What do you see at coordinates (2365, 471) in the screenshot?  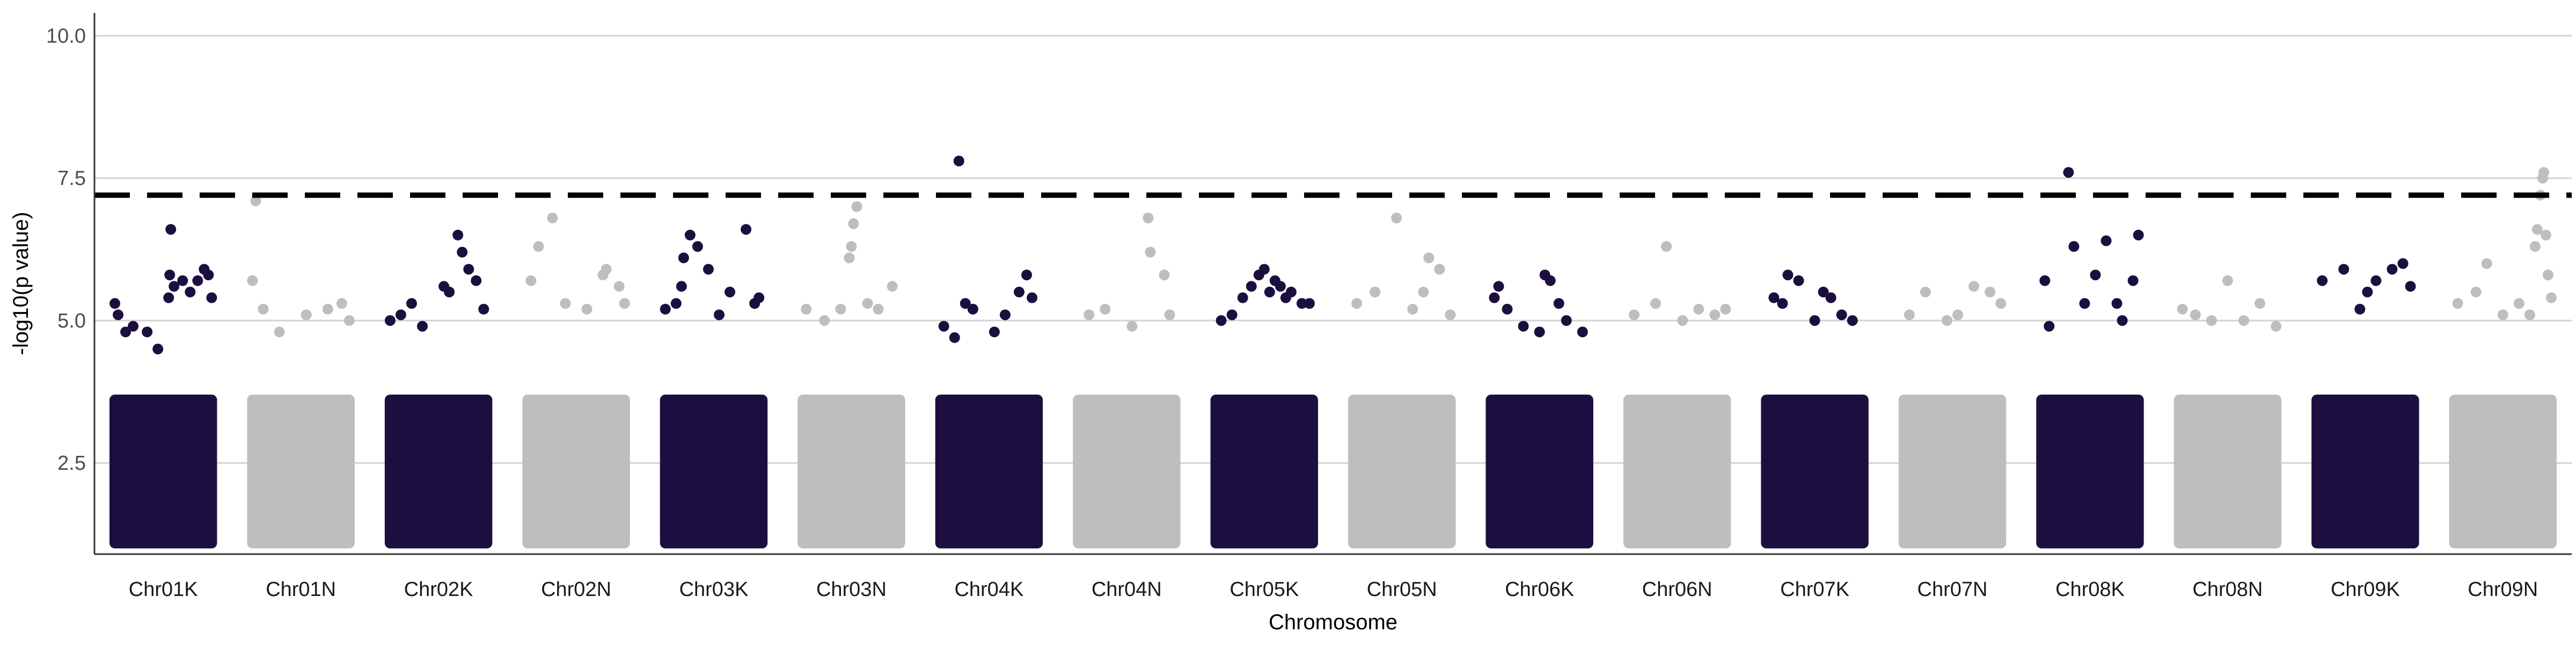 I see `point-cloud-Chr09K` at bounding box center [2365, 471].